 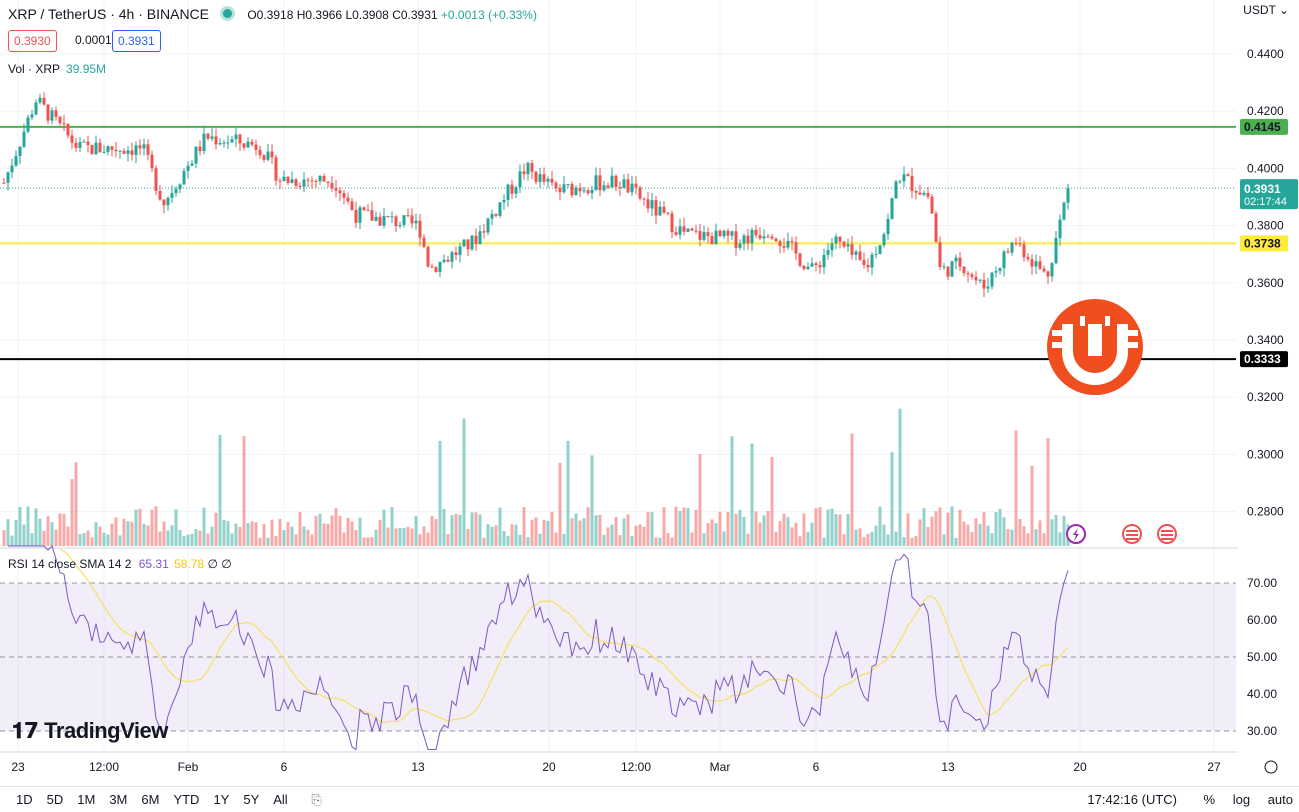 I want to click on auto-toggle: auto, so click(x=1280, y=799).